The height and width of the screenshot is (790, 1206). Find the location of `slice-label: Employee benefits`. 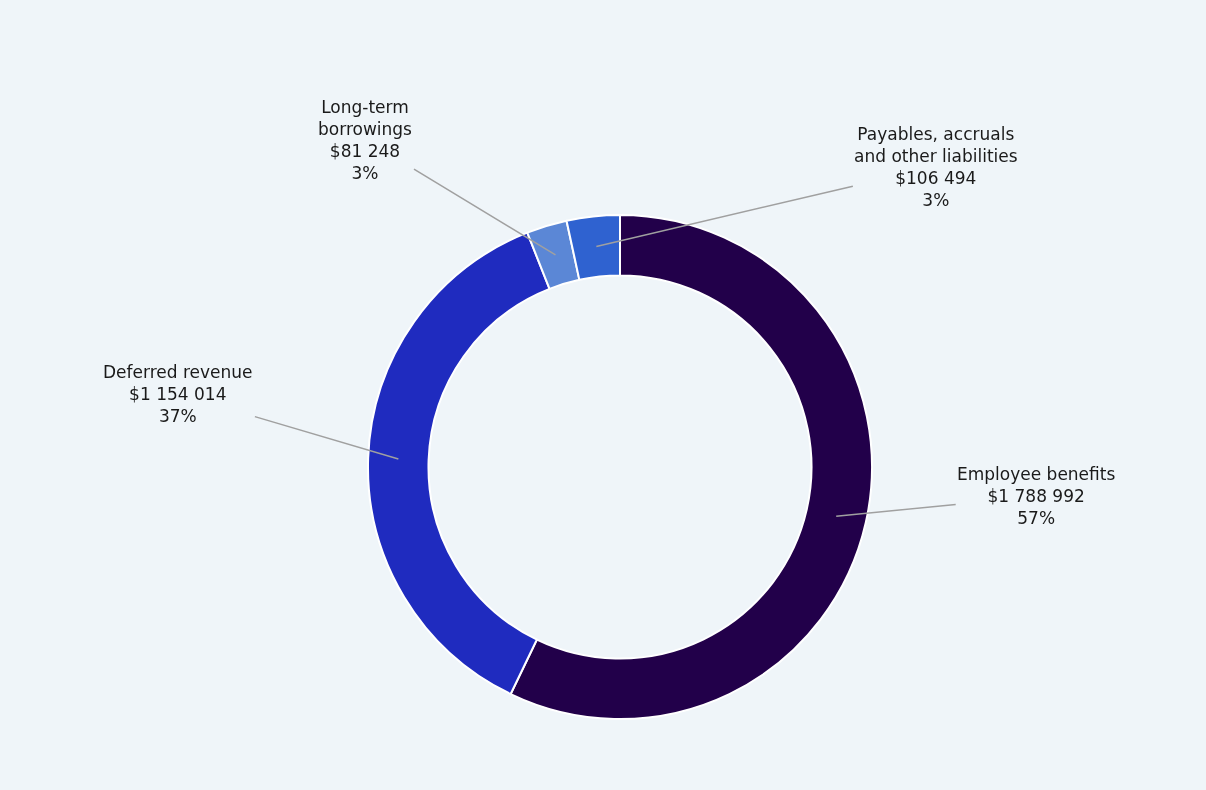

slice-label: Employee benefits is located at coordinates (1036, 474).